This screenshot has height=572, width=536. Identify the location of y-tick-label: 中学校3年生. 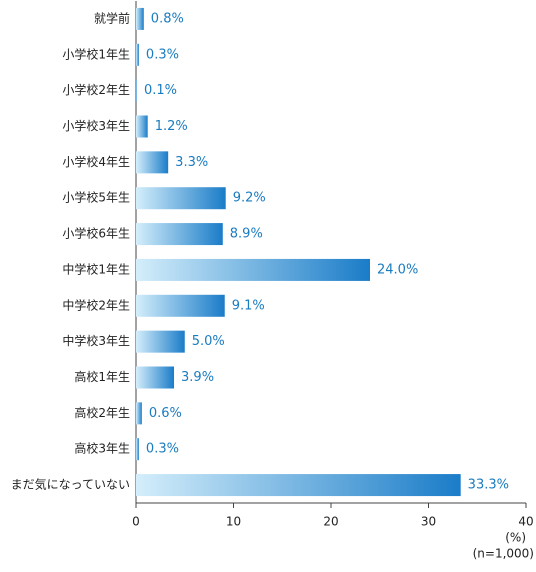
(96, 340).